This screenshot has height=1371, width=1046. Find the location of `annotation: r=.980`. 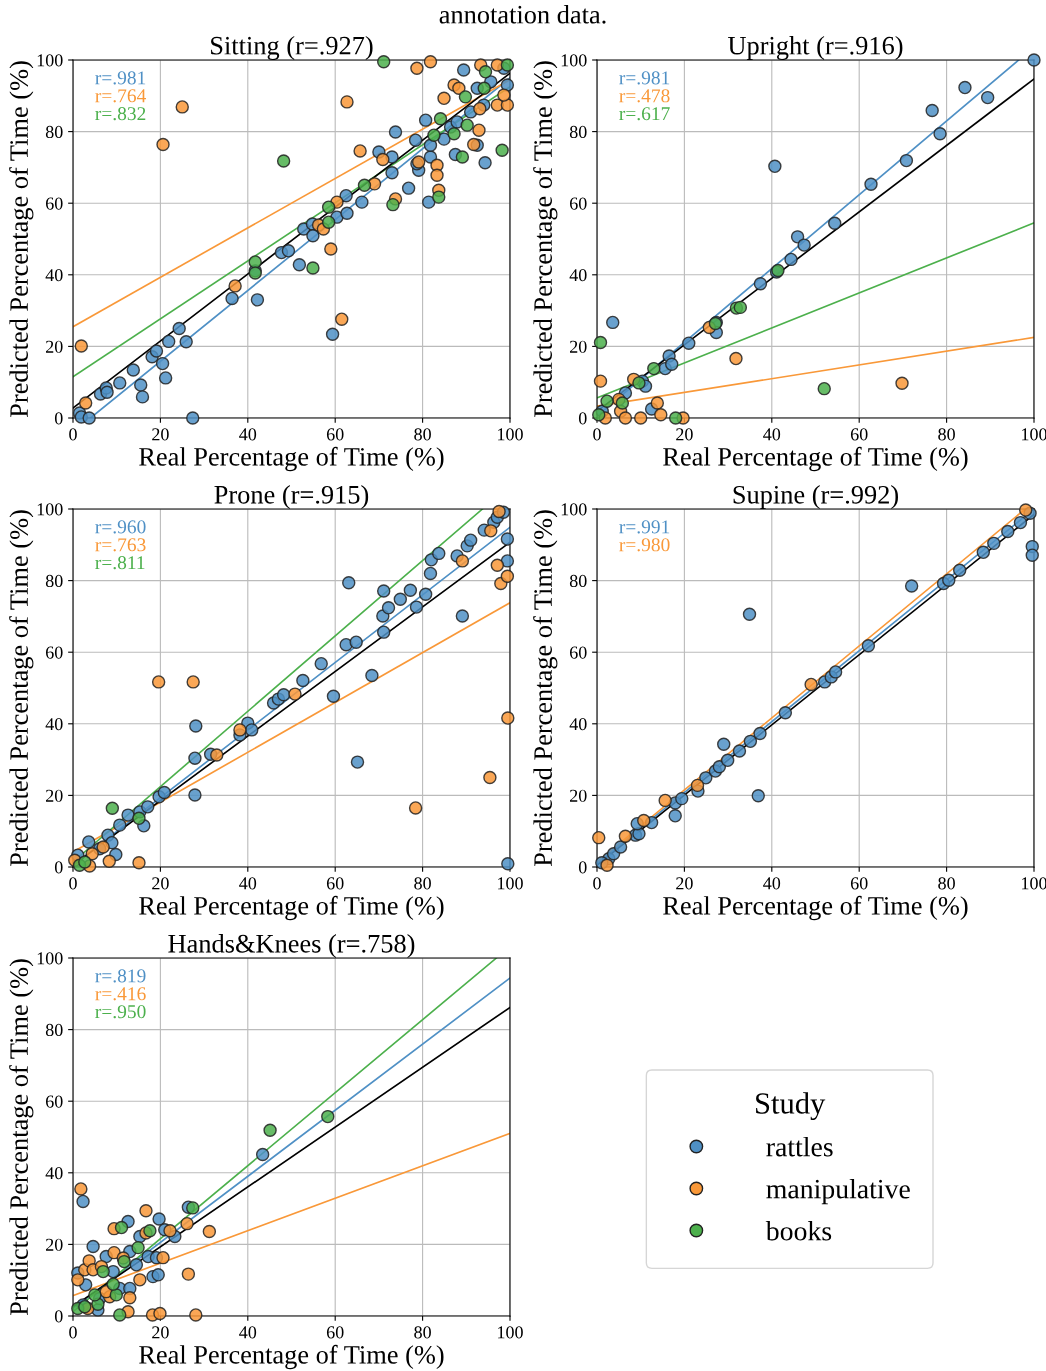

annotation: r=.980 is located at coordinates (644, 545).